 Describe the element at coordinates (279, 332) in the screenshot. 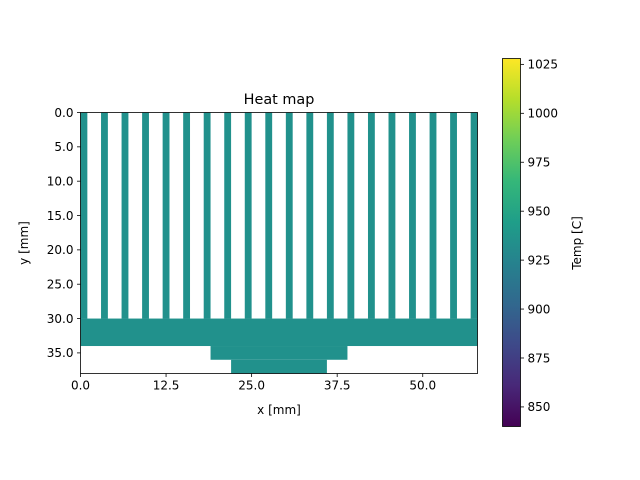

I see `heat-region-base-plate` at that location.